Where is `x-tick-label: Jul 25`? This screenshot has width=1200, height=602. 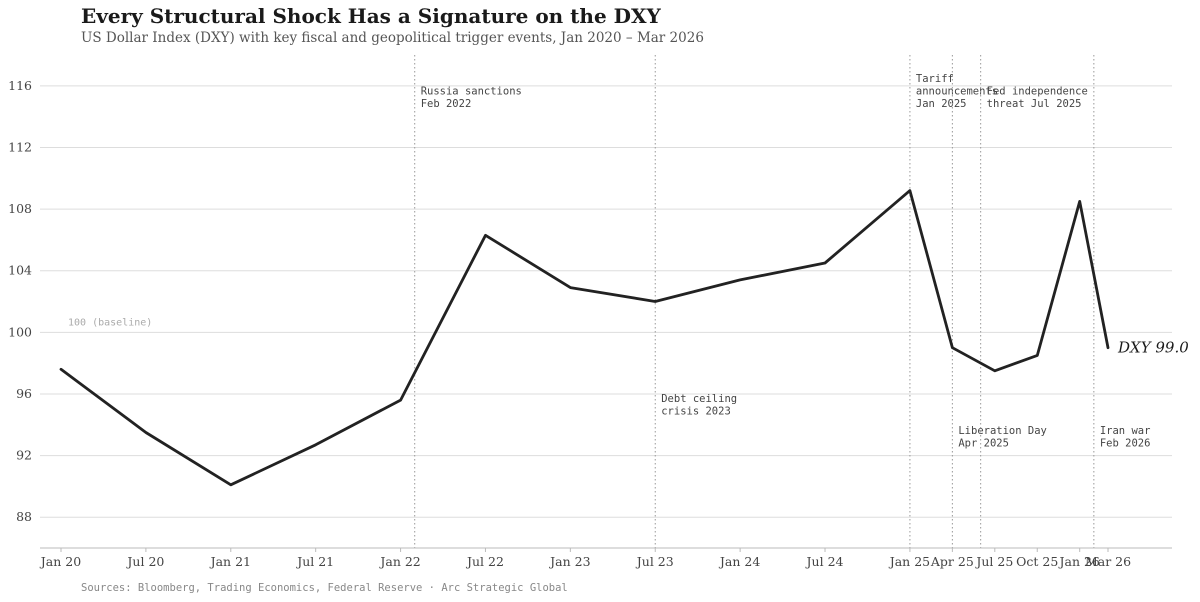 x-tick-label: Jul 25 is located at coordinates (993, 561).